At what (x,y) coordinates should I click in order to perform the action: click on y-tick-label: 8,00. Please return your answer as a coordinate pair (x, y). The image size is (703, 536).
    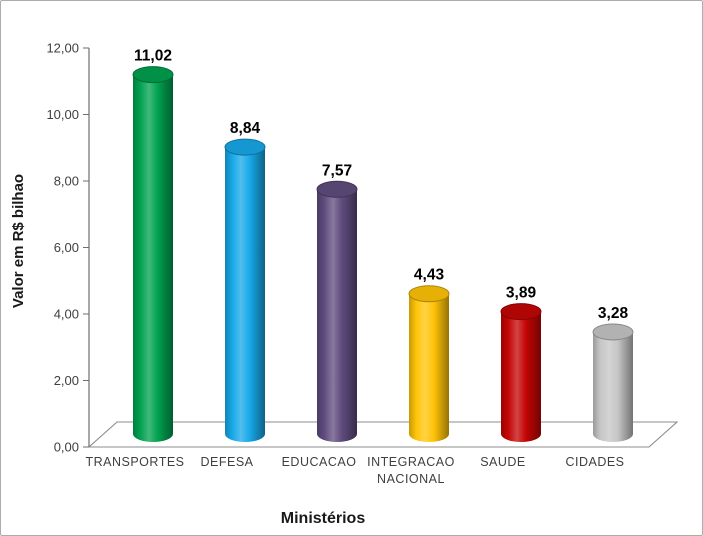
    Looking at the image, I should click on (66, 181).